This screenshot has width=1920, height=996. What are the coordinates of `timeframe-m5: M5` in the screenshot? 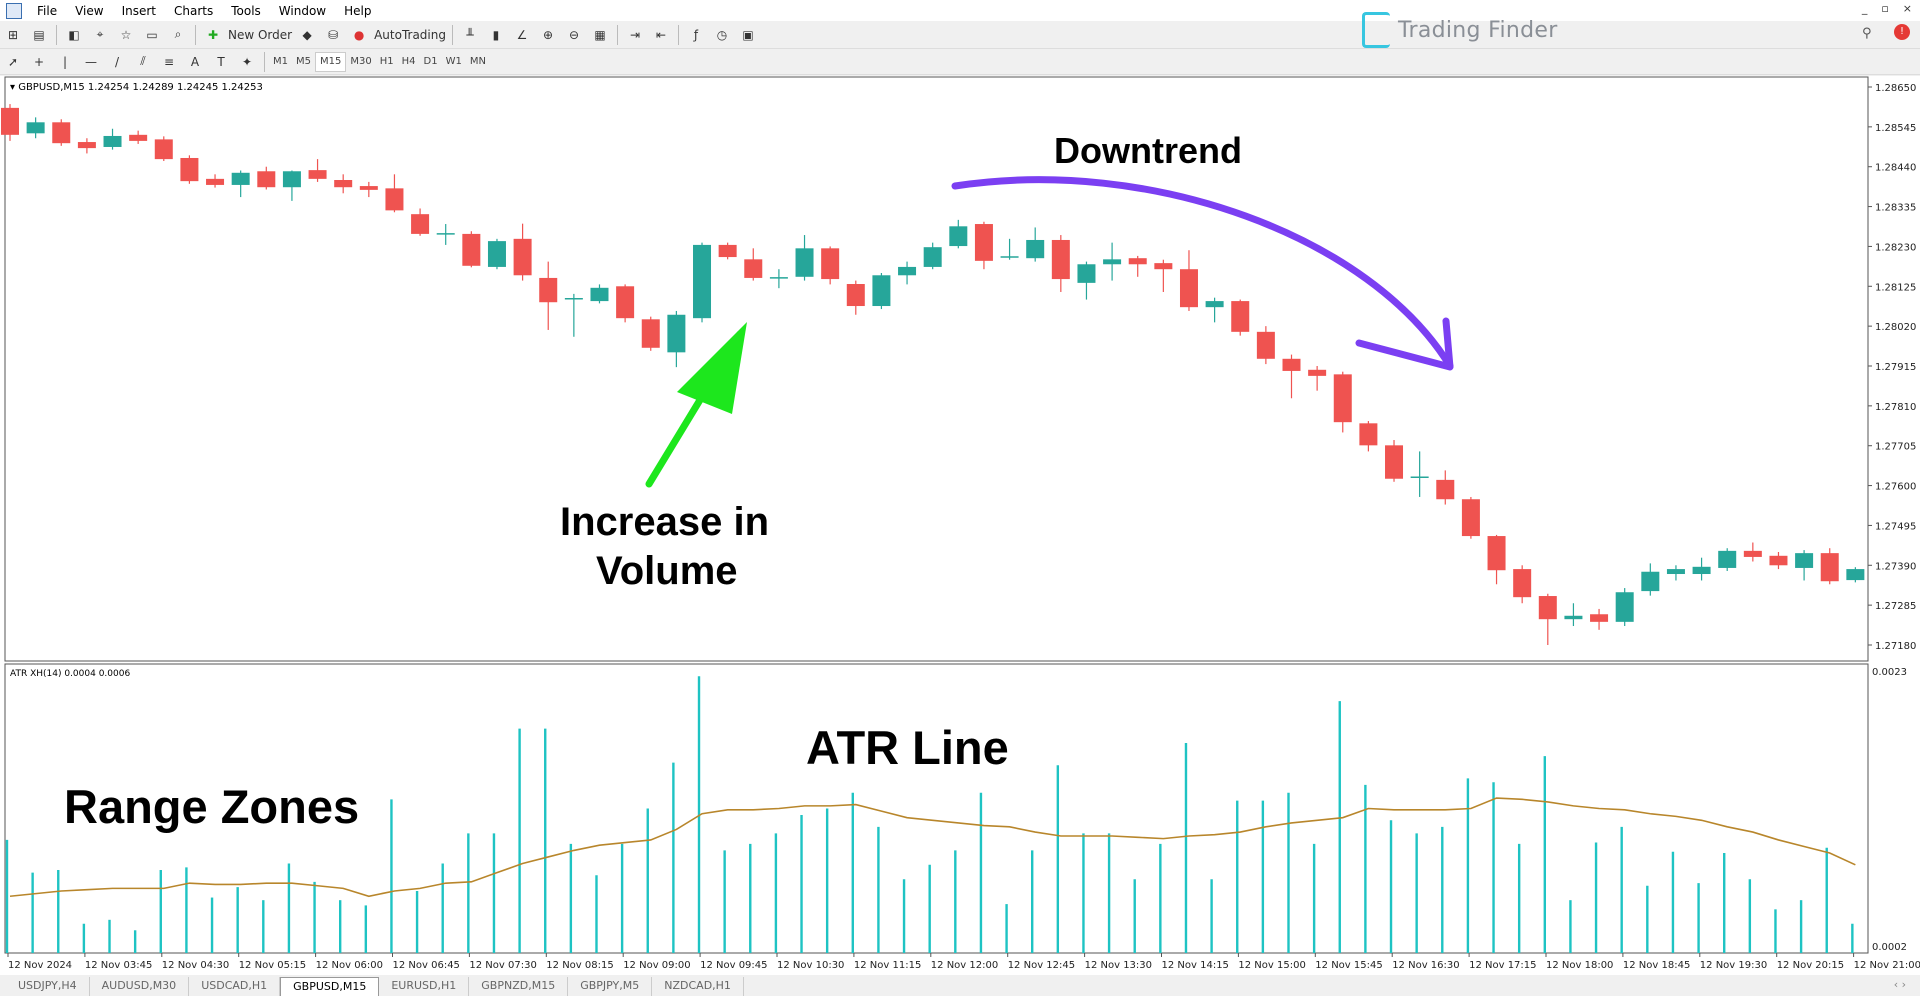 It's located at (303, 61).